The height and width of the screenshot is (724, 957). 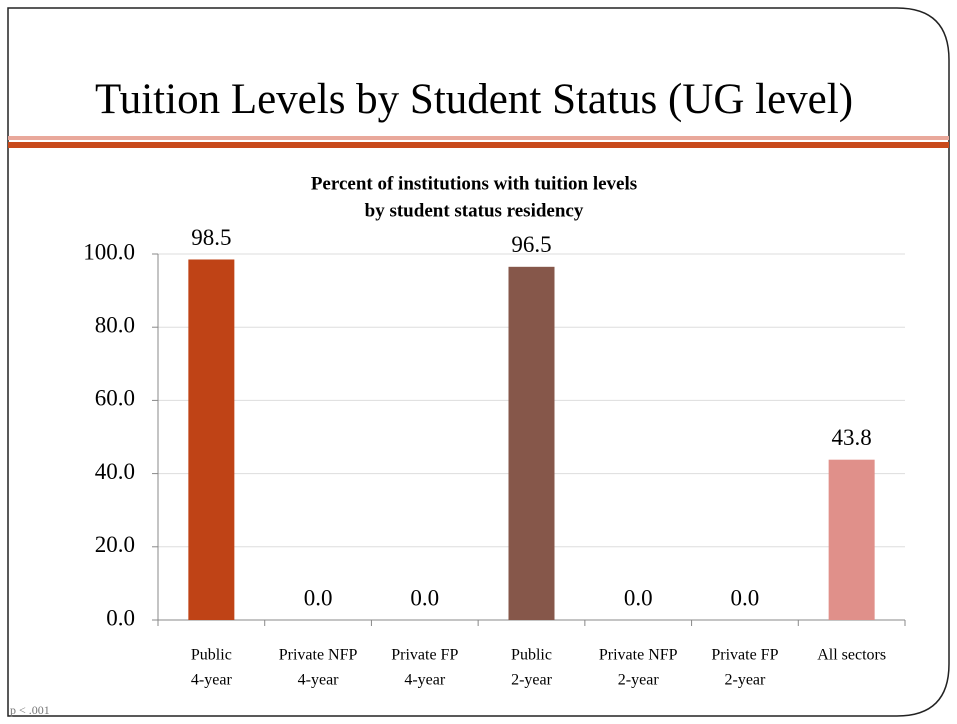 What do you see at coordinates (109, 251) in the screenshot?
I see `y-tick-label: 100.0` at bounding box center [109, 251].